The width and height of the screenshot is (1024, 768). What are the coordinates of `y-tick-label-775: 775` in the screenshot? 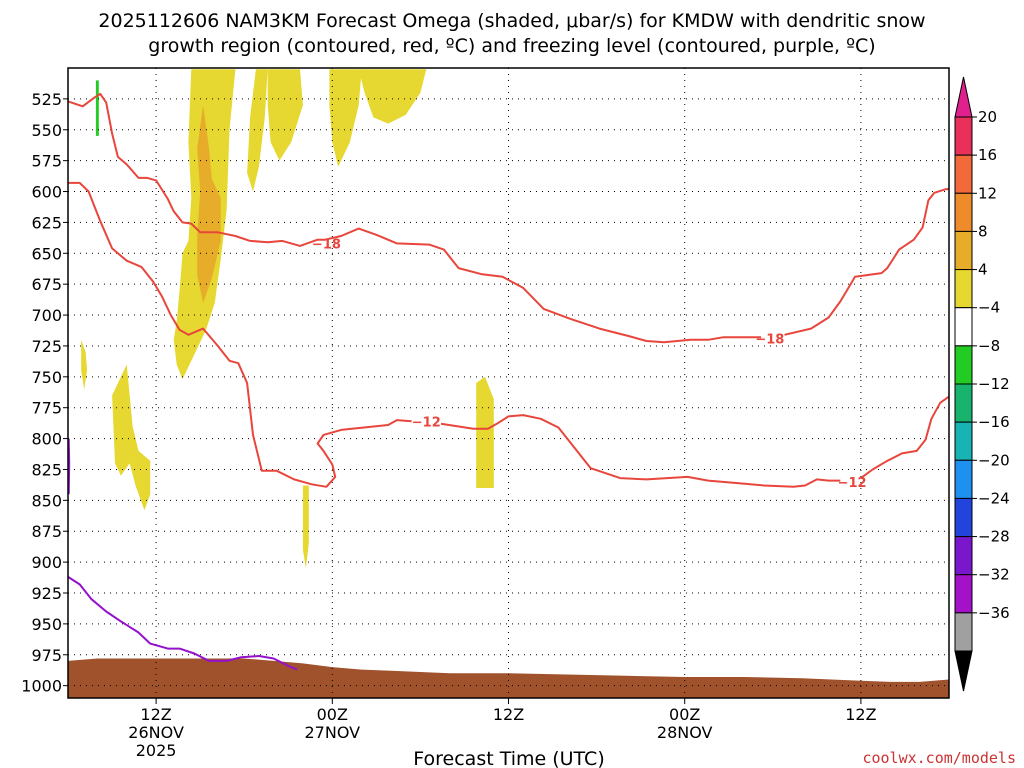 It's located at (46, 408).